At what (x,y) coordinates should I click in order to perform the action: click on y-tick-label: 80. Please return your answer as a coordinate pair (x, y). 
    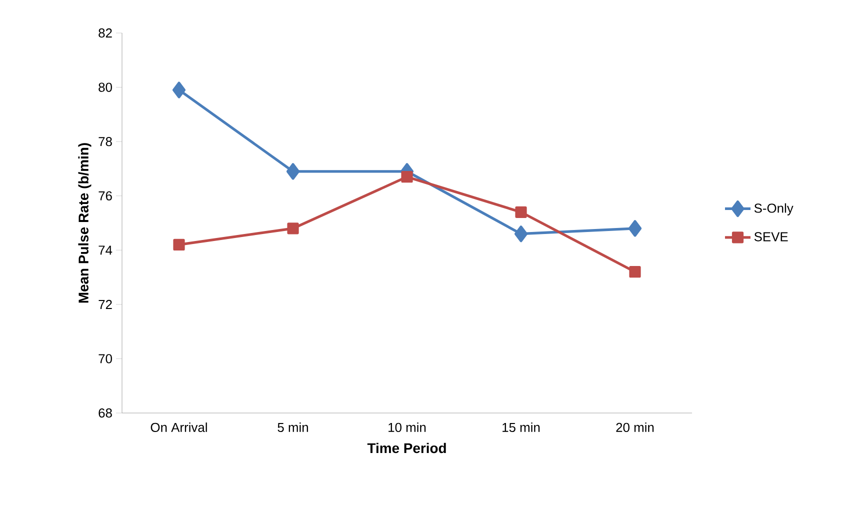
    Looking at the image, I should click on (105, 87).